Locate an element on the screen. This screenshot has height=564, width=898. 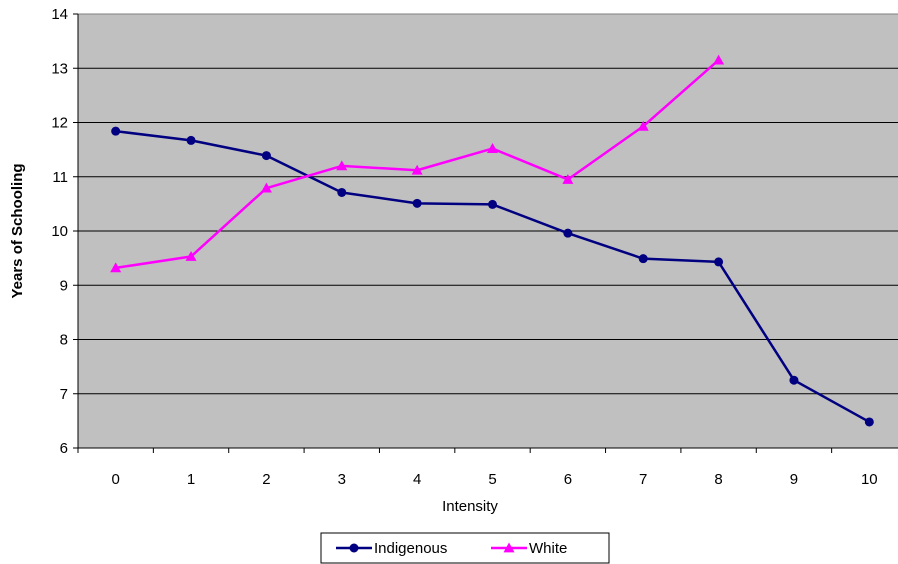
x-tick-label: 0 is located at coordinates (116, 479).